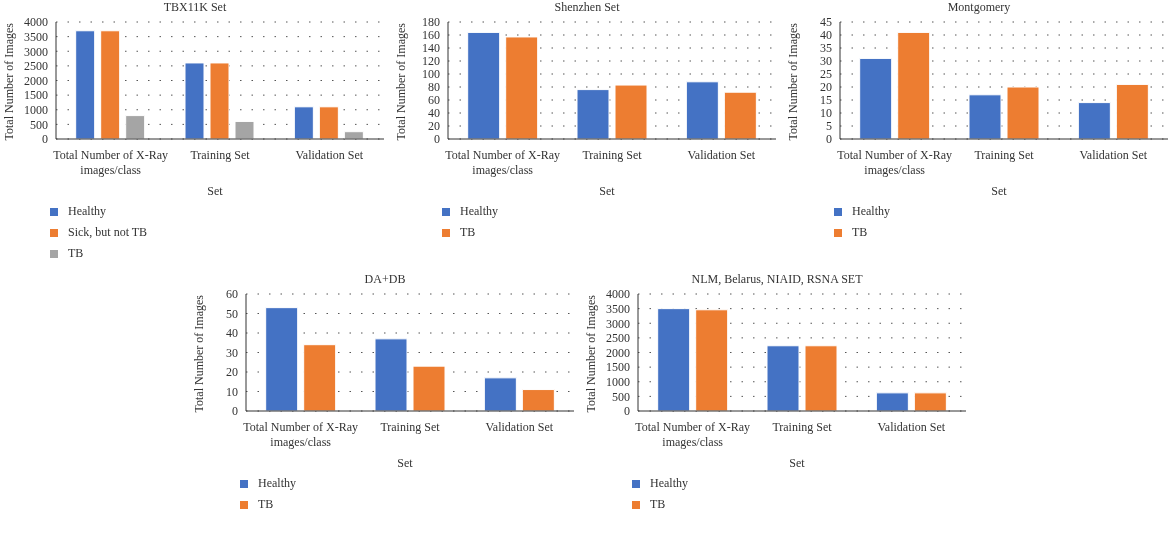  What do you see at coordinates (431, 74) in the screenshot?
I see `y-tick-label: 100` at bounding box center [431, 74].